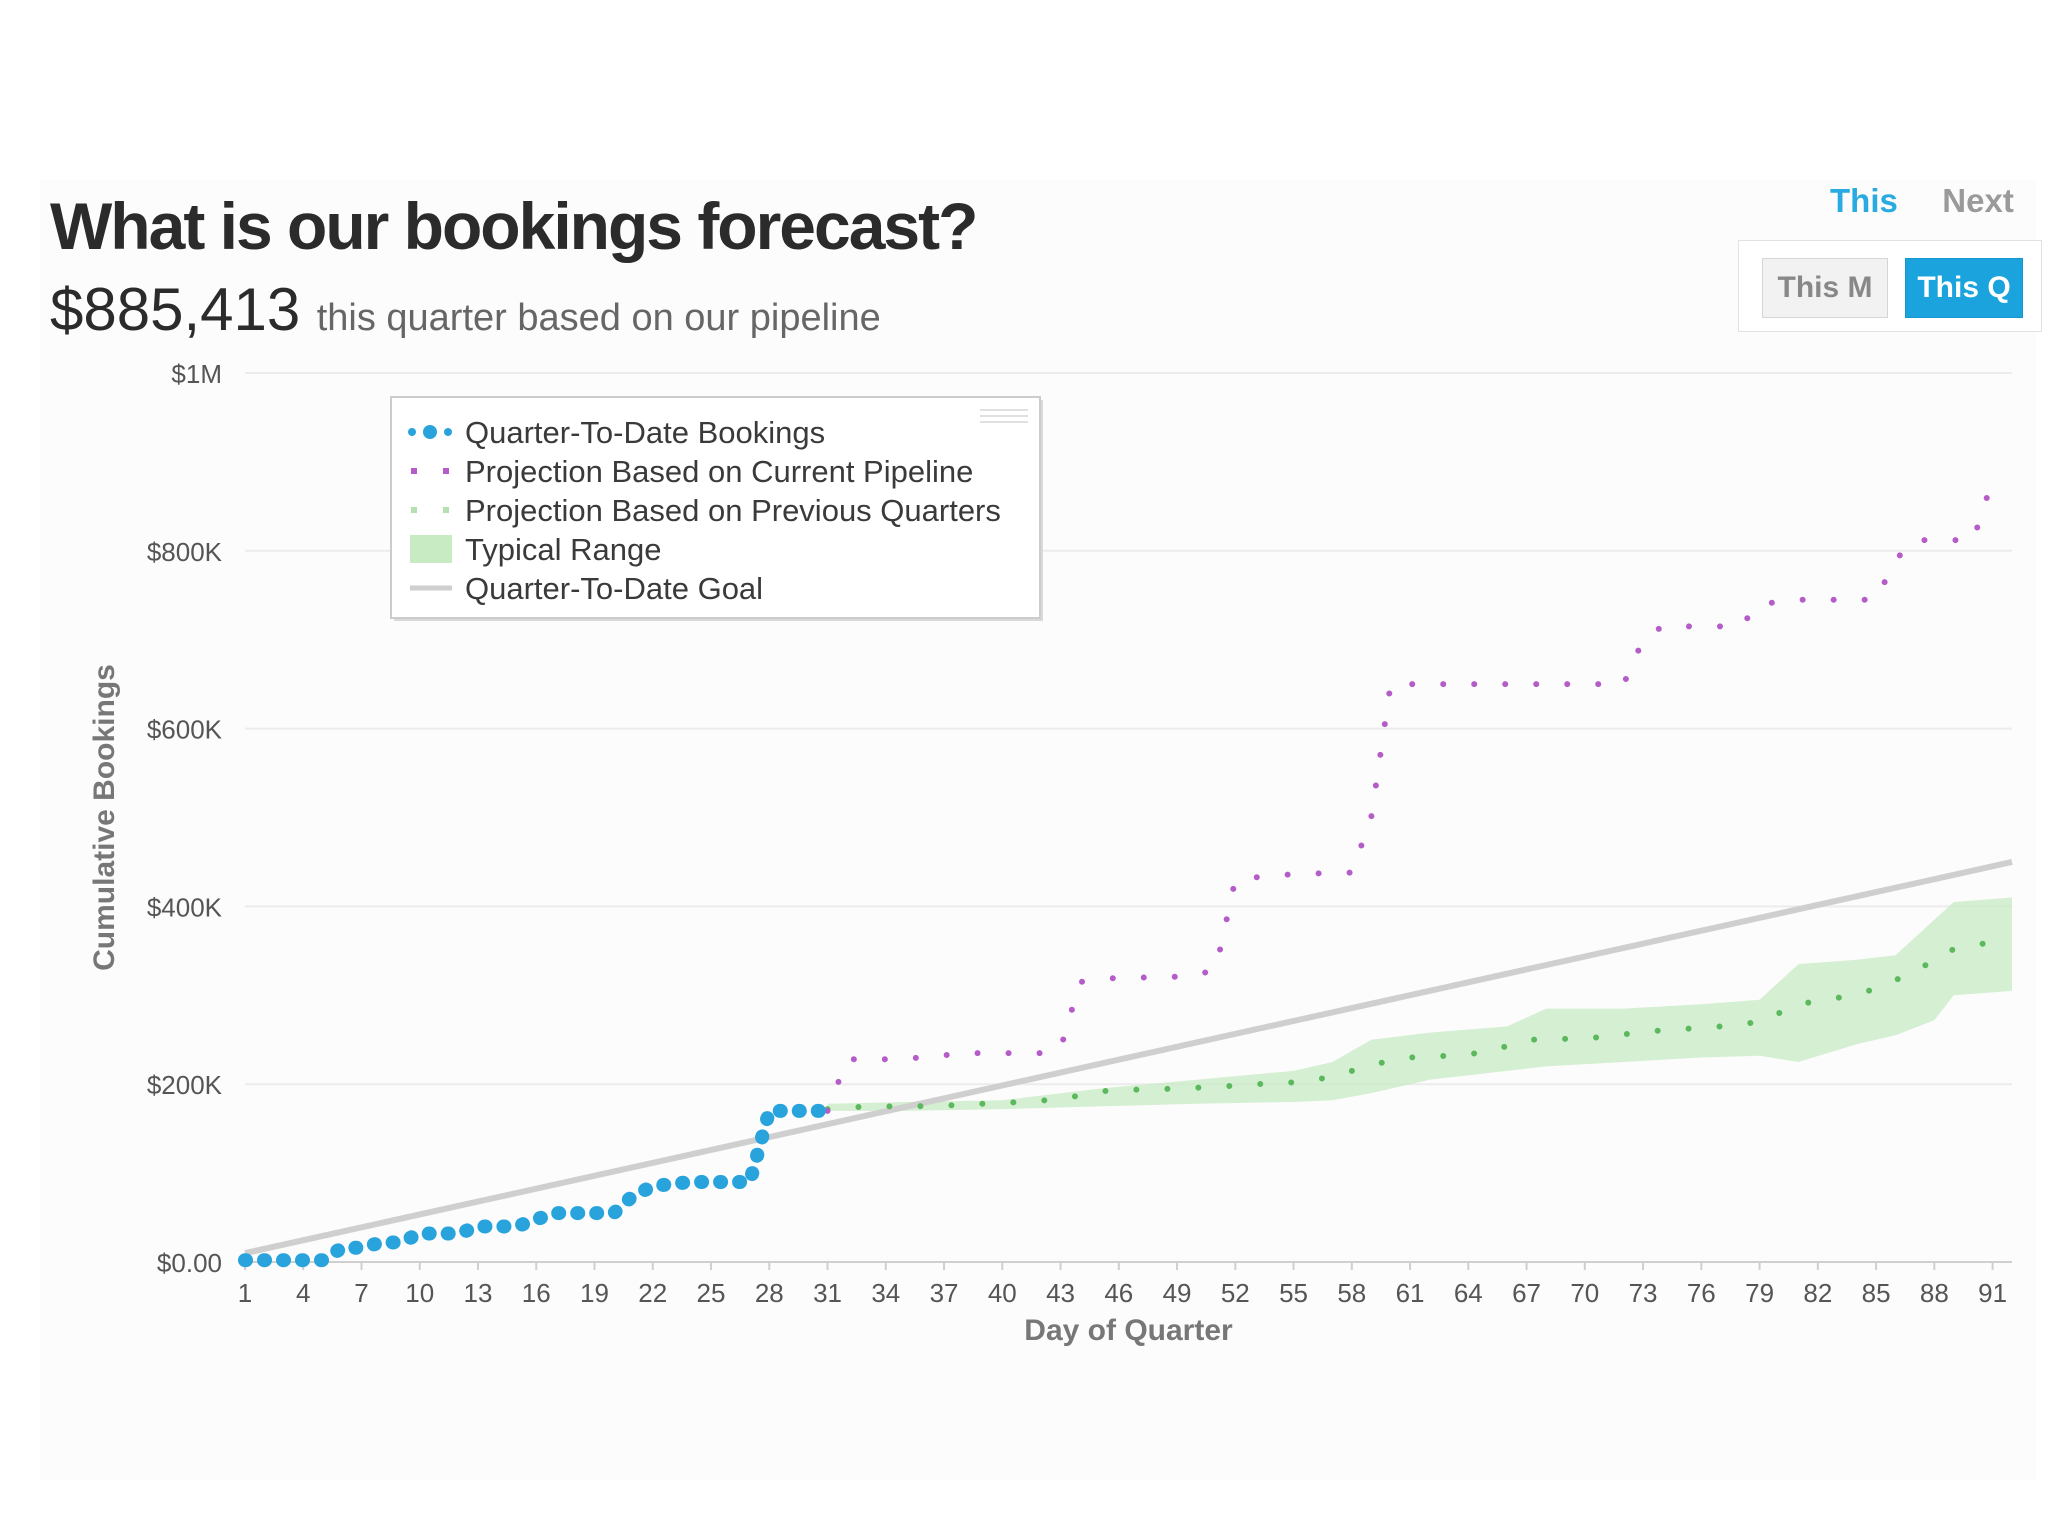  I want to click on x-tick-label: 88, so click(1934, 1293).